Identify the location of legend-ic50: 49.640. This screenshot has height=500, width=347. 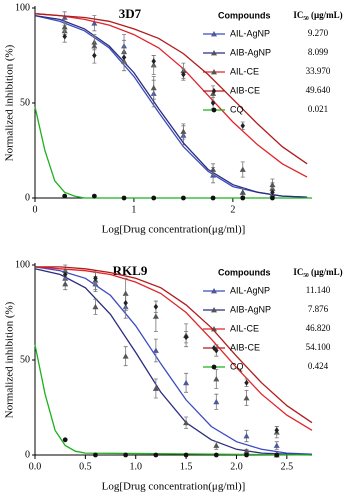
(318, 90).